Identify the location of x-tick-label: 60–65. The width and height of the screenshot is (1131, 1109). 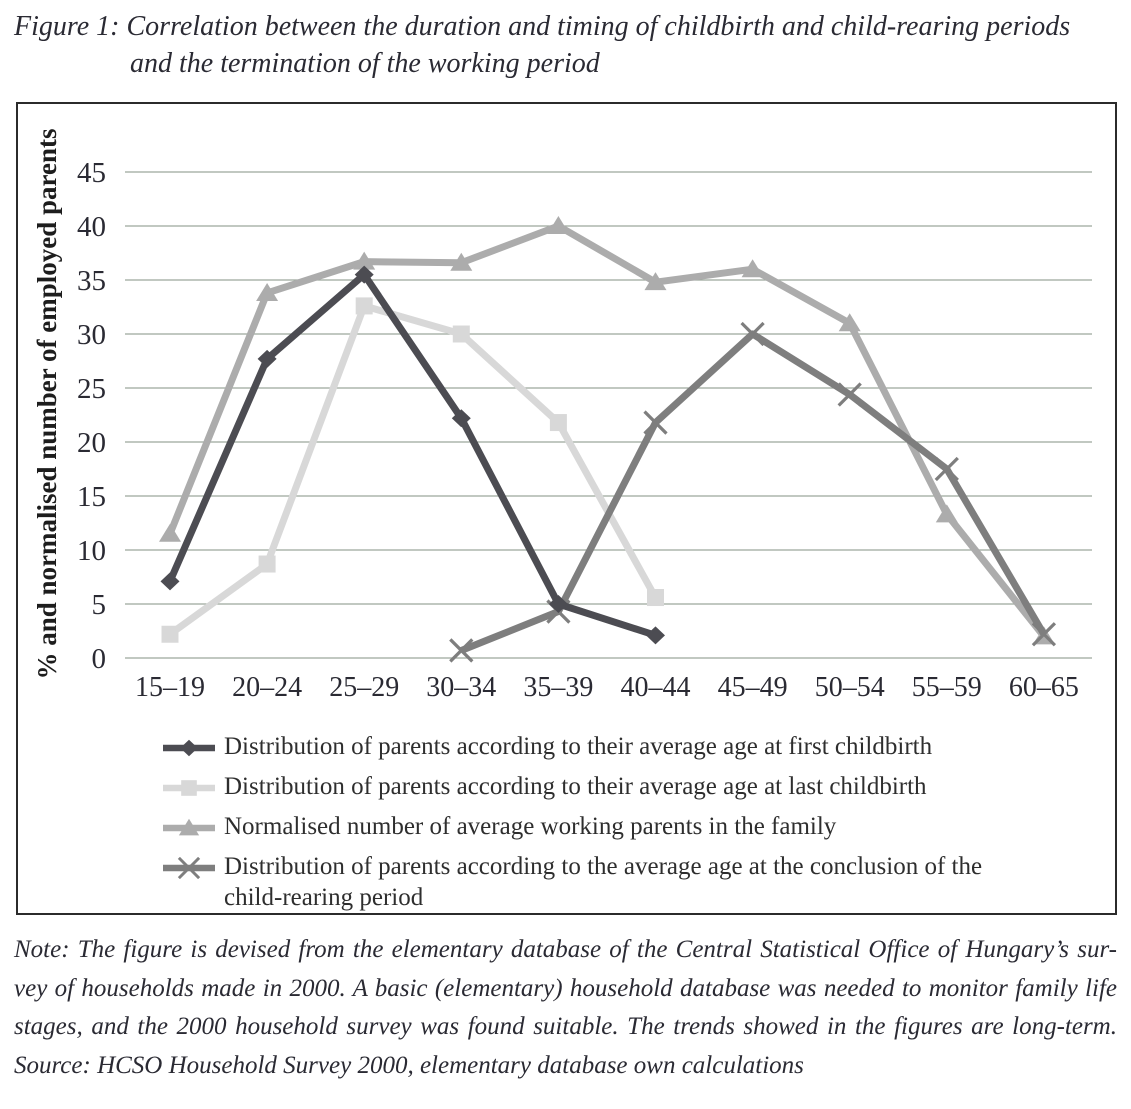
(1044, 687).